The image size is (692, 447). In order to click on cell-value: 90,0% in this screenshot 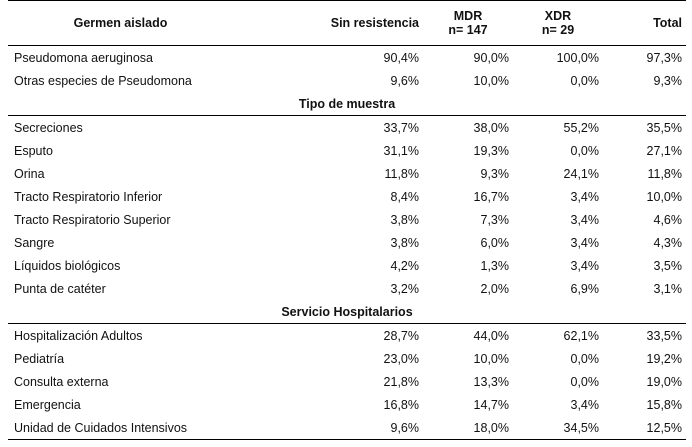, I will do `click(491, 57)`.